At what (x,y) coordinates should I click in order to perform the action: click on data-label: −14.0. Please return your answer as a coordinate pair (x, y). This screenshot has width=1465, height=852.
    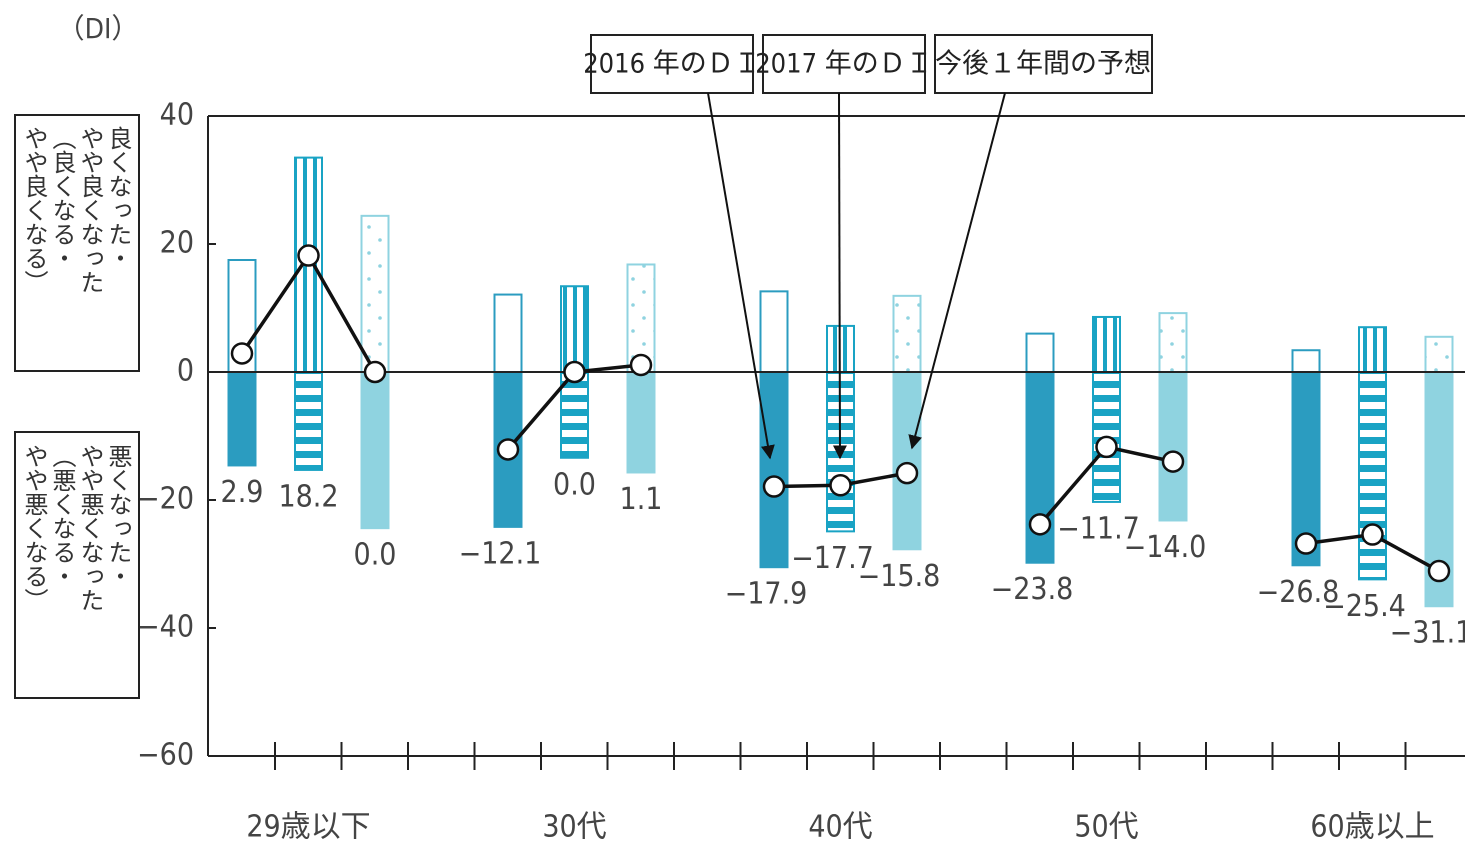
    Looking at the image, I should click on (1165, 547).